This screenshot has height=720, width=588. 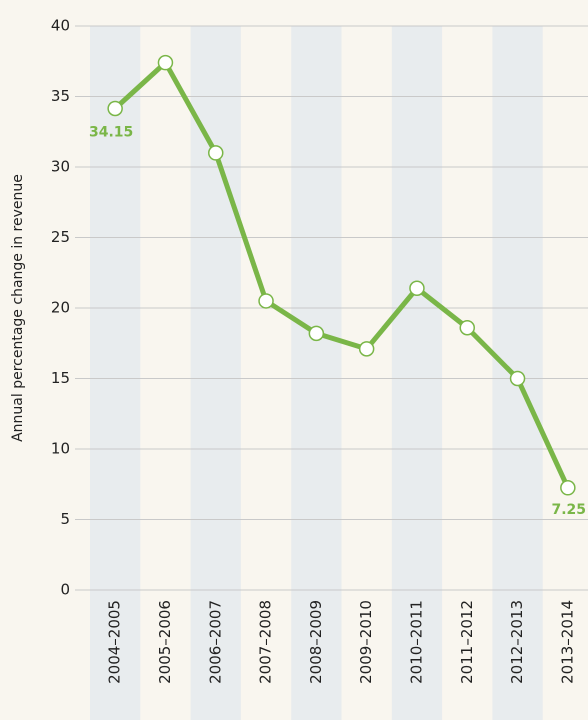 I want to click on y-tick-label: 20, so click(x=60, y=308).